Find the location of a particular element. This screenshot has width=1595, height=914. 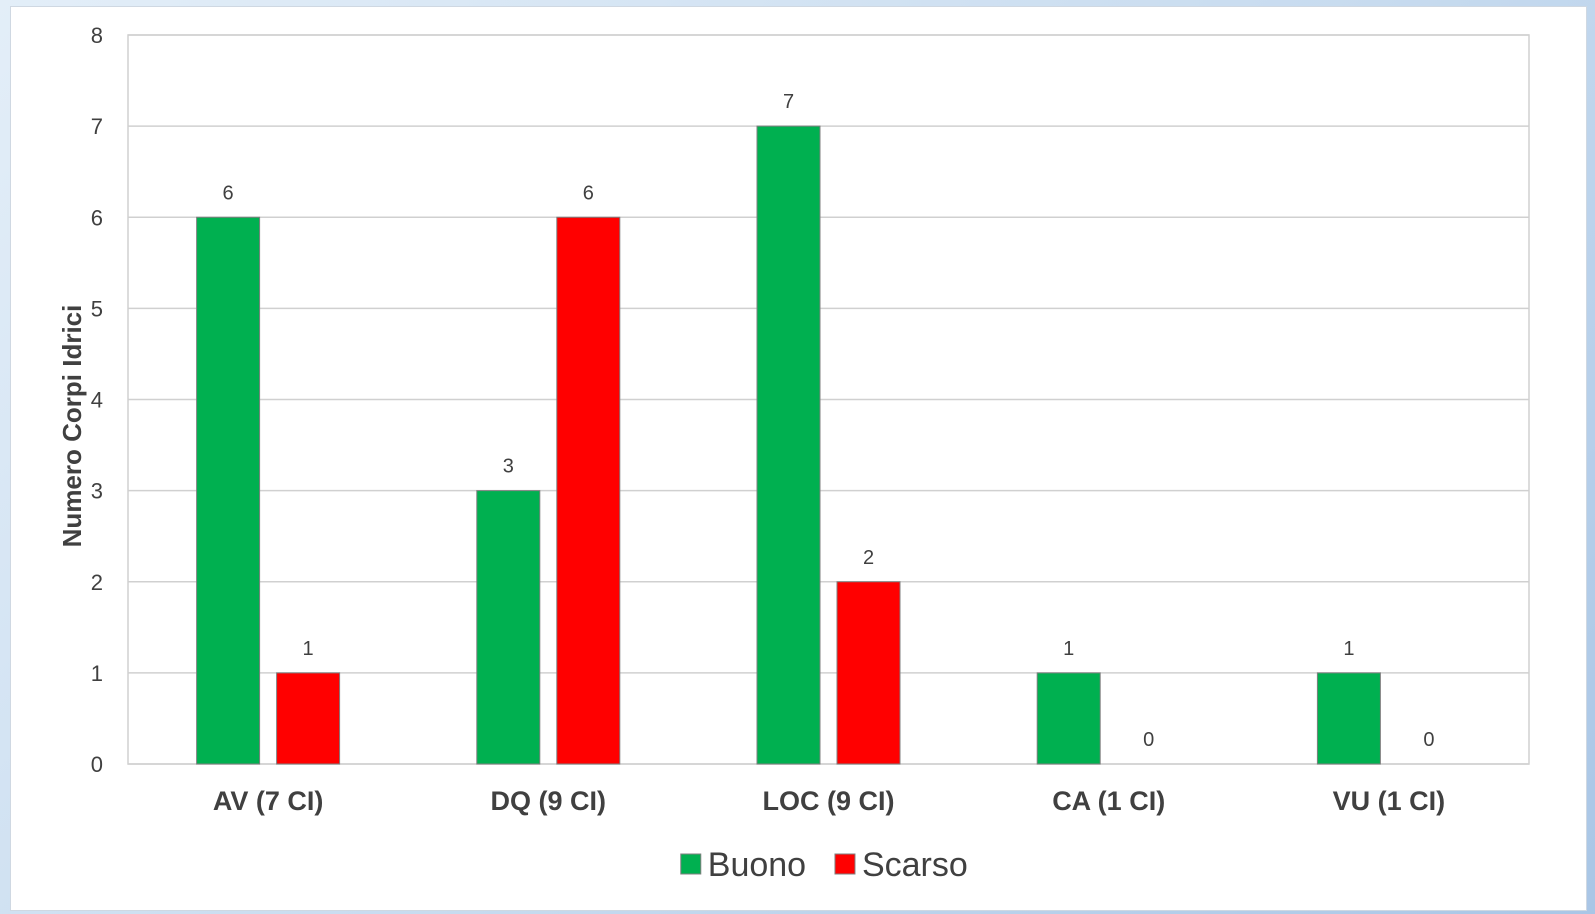

y-tick-label: 6 is located at coordinates (97, 217).